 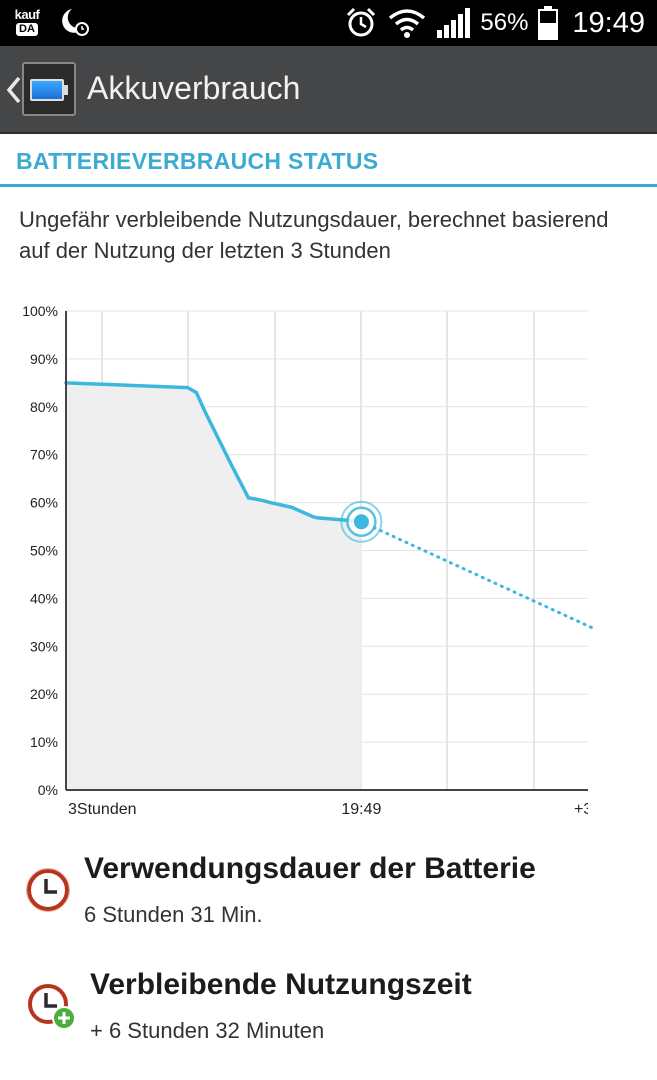 I want to click on x-tick-label: 3Stunden, so click(x=102, y=809).